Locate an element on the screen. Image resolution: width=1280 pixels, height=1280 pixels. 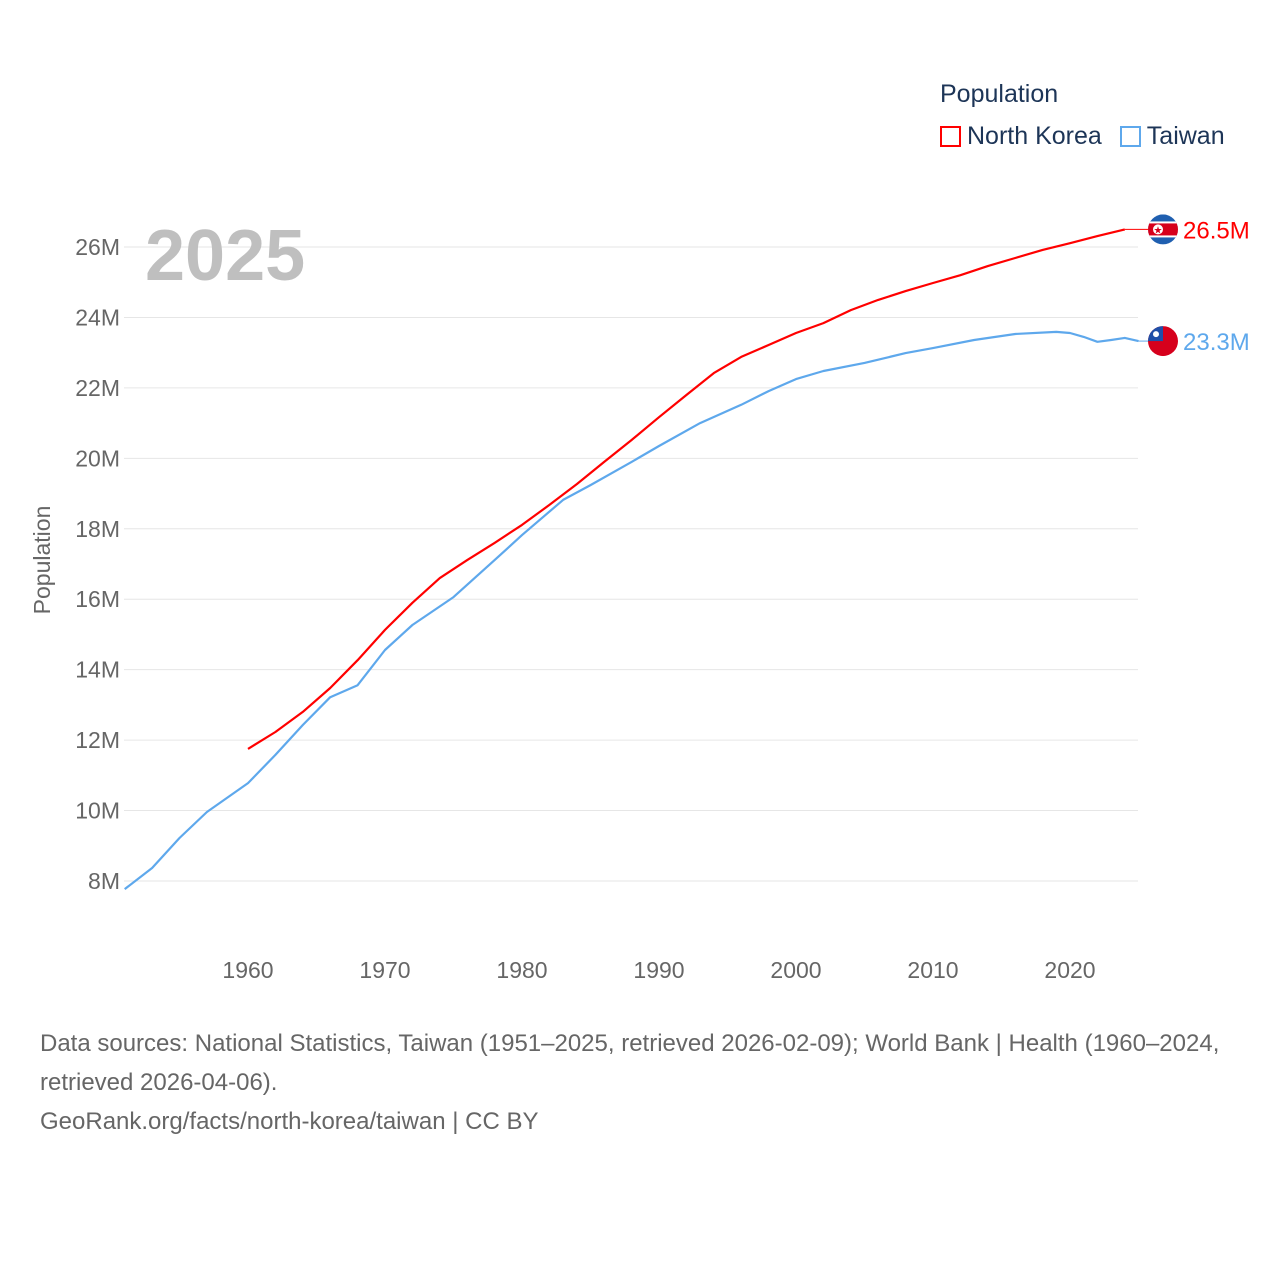
year-label: 2025 is located at coordinates (225, 256).